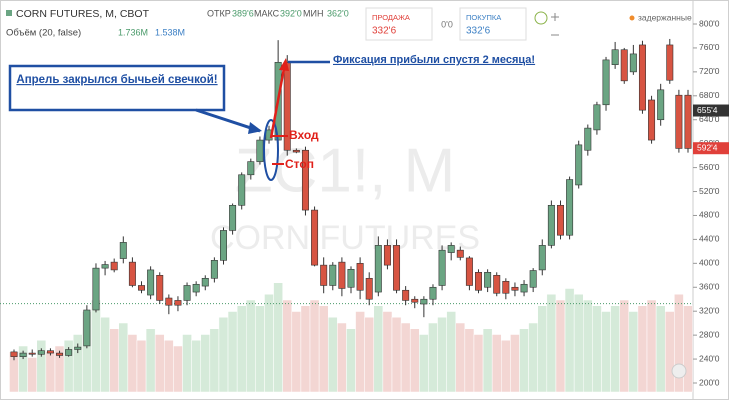 This screenshot has width=729, height=400. I want to click on sell-label: ПРОДАЖА, so click(391, 17).